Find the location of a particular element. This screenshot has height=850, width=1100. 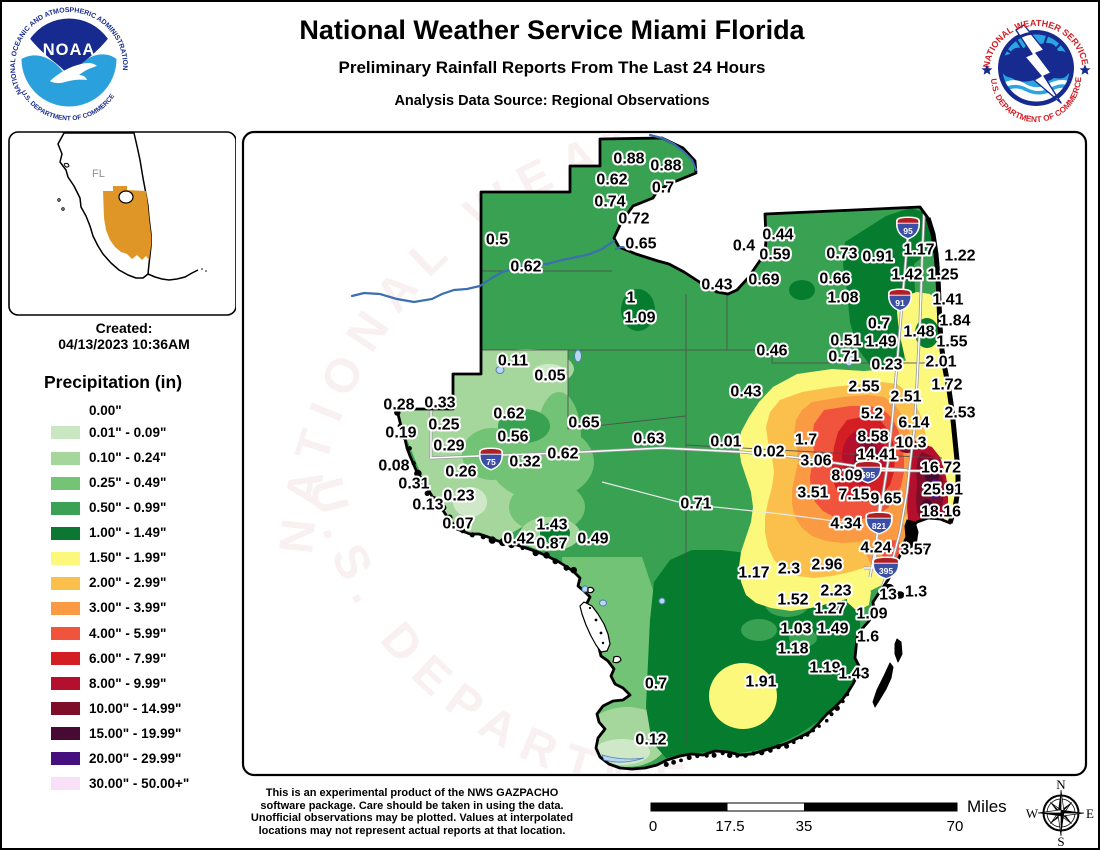

svg-text: 2.55 is located at coordinates (863, 387).